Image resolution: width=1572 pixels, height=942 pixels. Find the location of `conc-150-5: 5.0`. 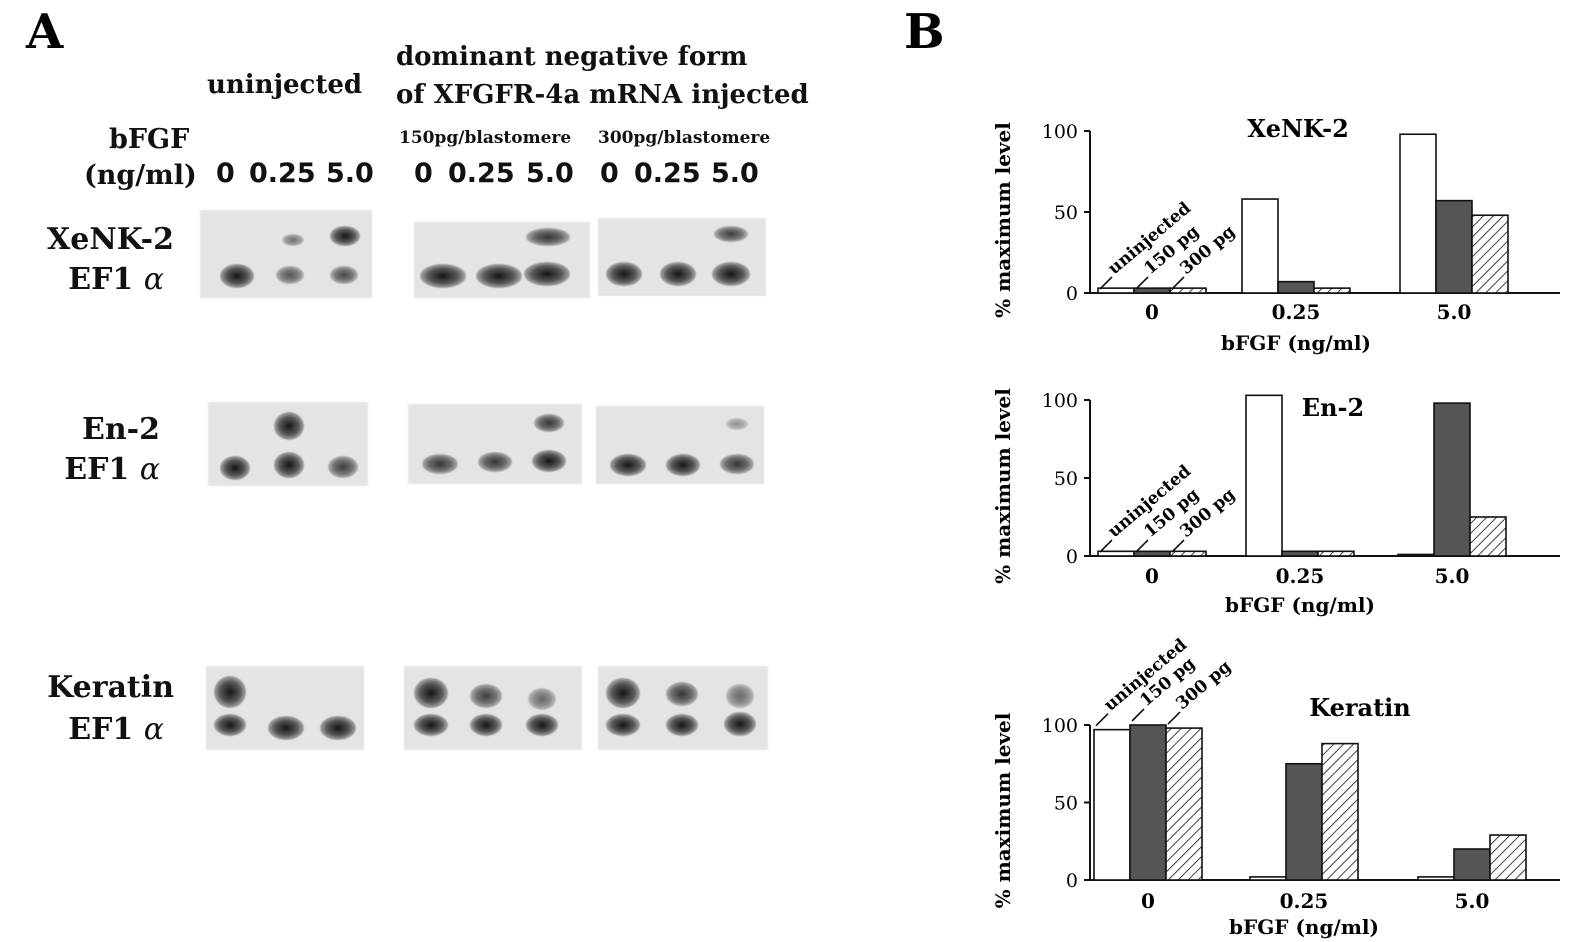

conc-150-5: 5.0 is located at coordinates (550, 173).